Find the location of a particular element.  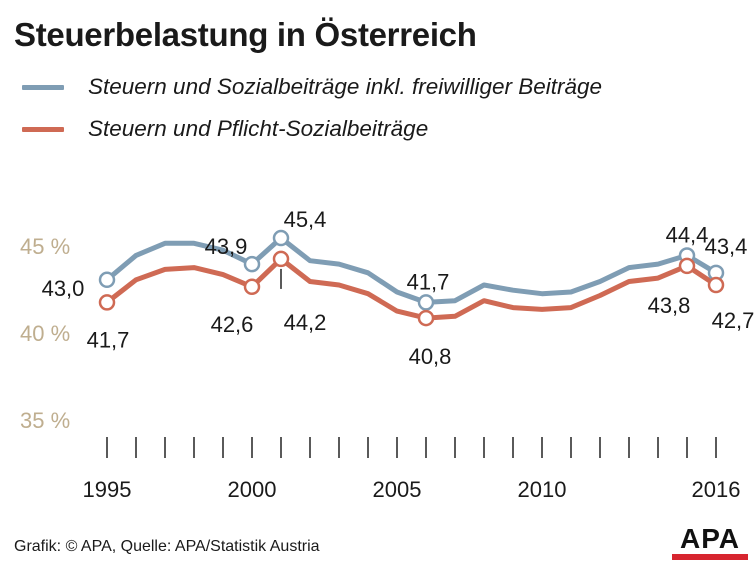

x-tick-label: 2016 is located at coordinates (716, 489).